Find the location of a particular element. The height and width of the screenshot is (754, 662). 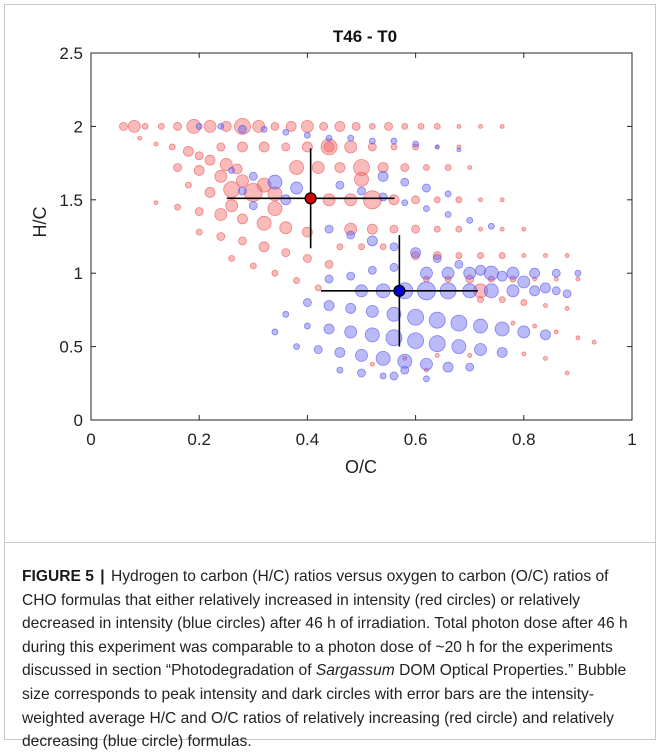

figure-label: FIGURE 5 is located at coordinates (58, 576).